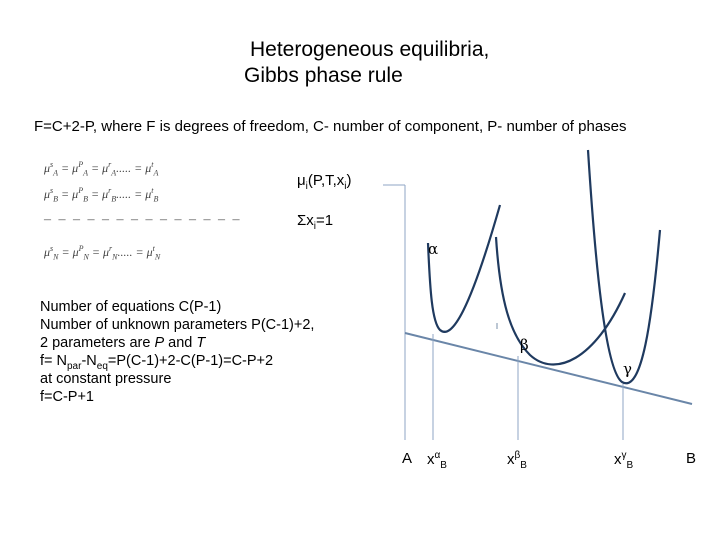 This screenshot has width=720, height=540. Describe the element at coordinates (548, 368) in the screenshot. I see `common-tangent-line` at that location.